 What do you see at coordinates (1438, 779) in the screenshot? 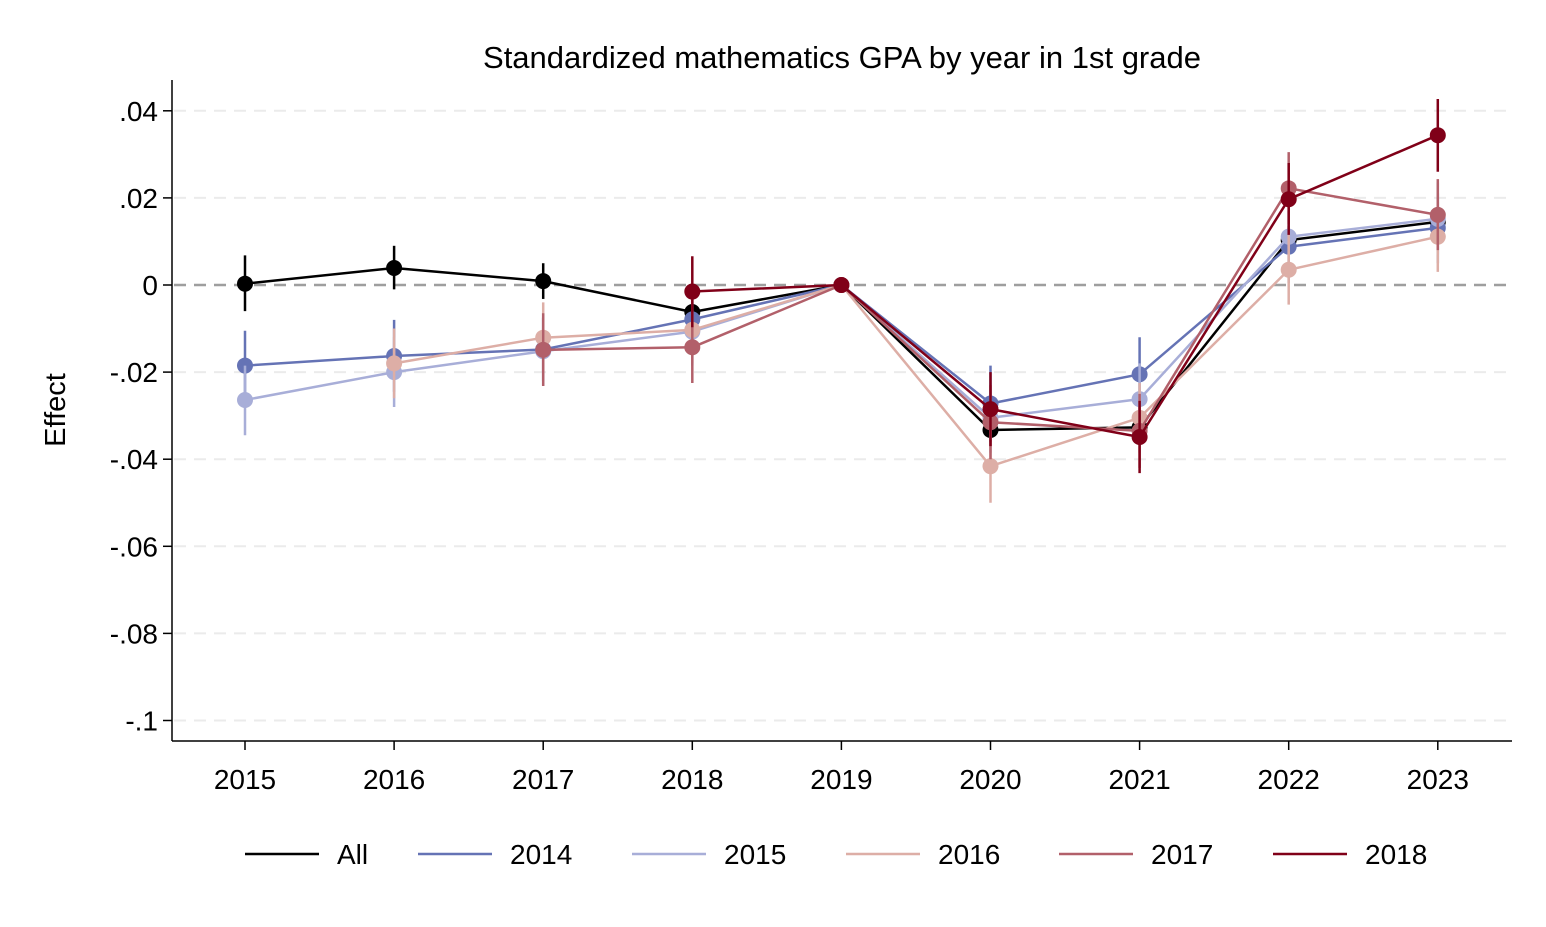
I see `x-tick-label: 2023` at bounding box center [1438, 779].